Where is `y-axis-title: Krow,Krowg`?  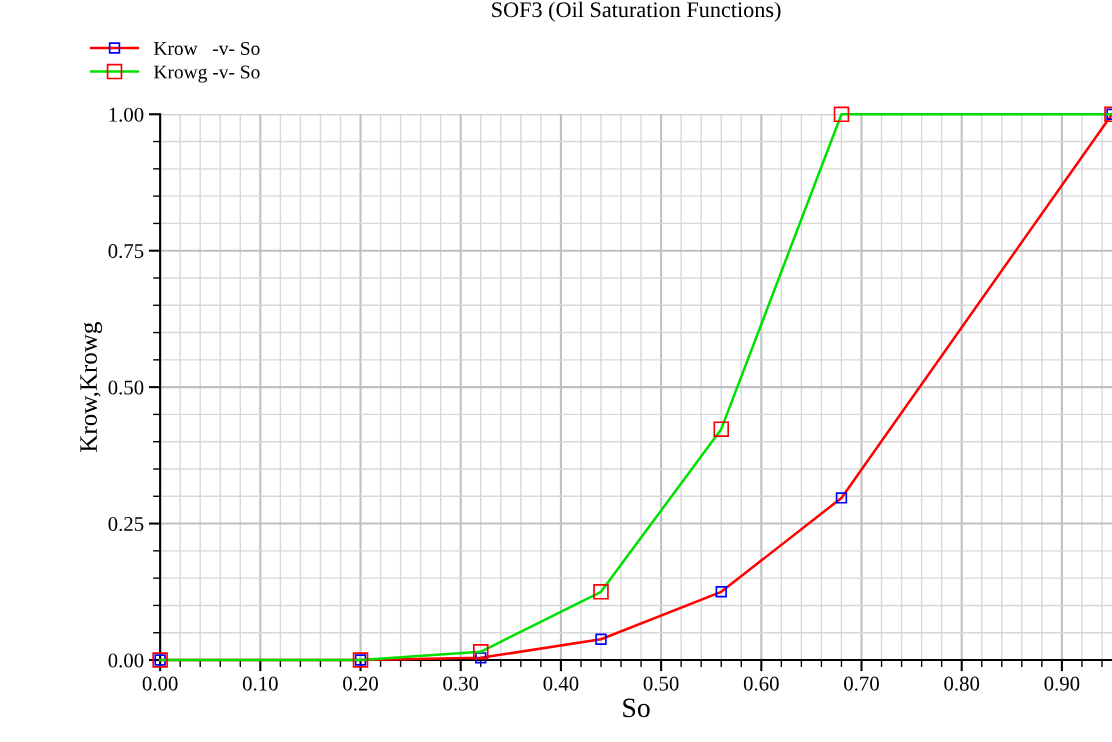 y-axis-title: Krow,Krowg is located at coordinates (91, 387).